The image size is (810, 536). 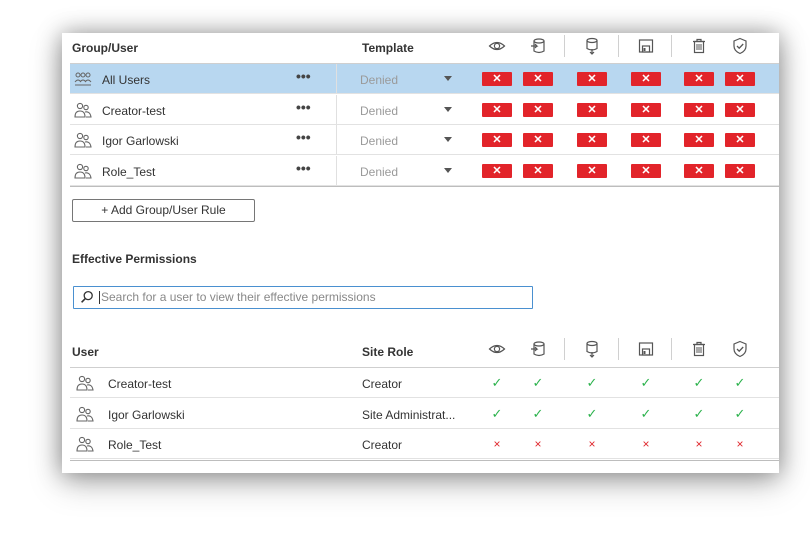 What do you see at coordinates (163, 210) in the screenshot?
I see `add-group-user-rule-button: + Add Group/User Rule` at bounding box center [163, 210].